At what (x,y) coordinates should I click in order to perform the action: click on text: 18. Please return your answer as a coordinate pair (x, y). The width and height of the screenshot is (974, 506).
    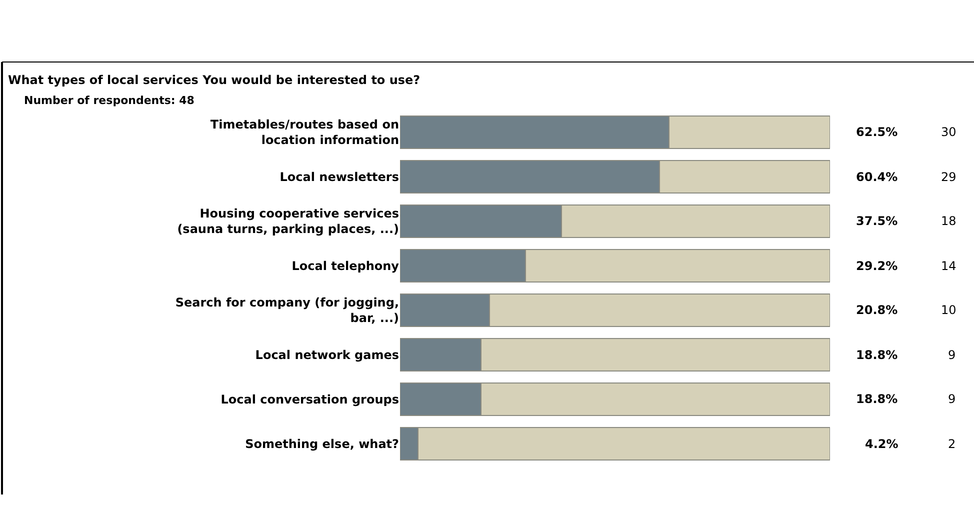
    Looking at the image, I should click on (948, 221).